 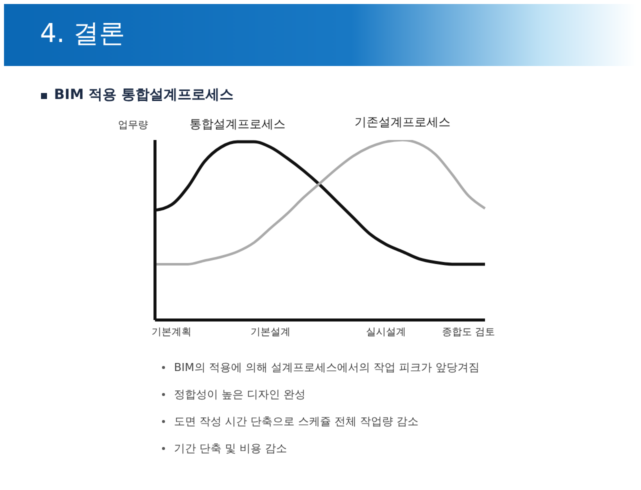 What do you see at coordinates (402, 122) in the screenshot?
I see `series-label: 기존설계프로세스` at bounding box center [402, 122].